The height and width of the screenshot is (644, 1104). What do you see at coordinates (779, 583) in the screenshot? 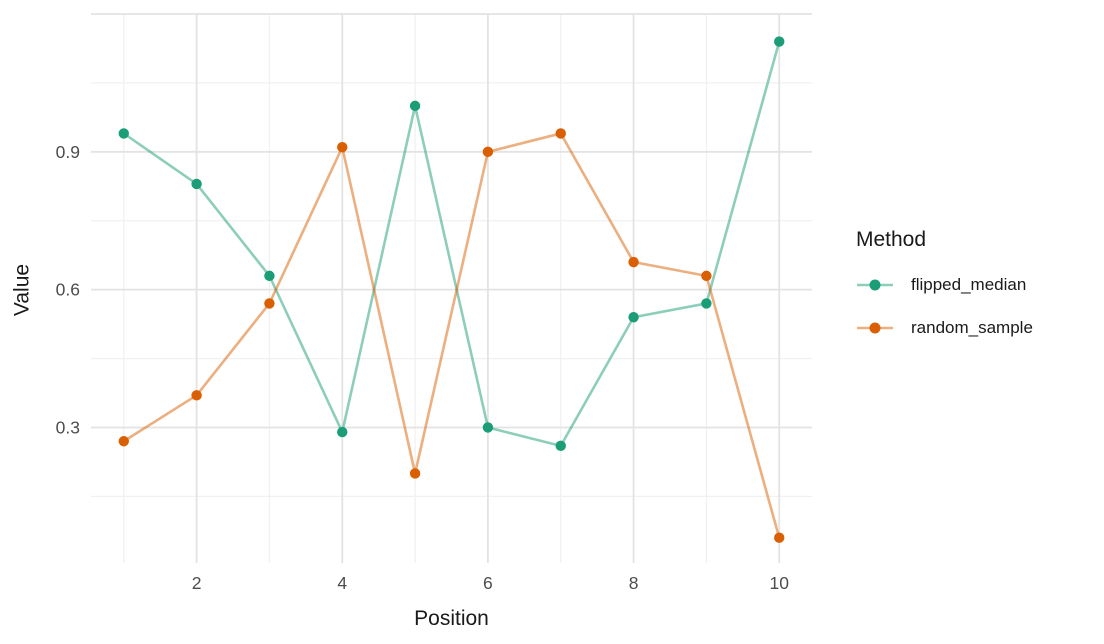
I see `x-tick-label-10: 10` at bounding box center [779, 583].